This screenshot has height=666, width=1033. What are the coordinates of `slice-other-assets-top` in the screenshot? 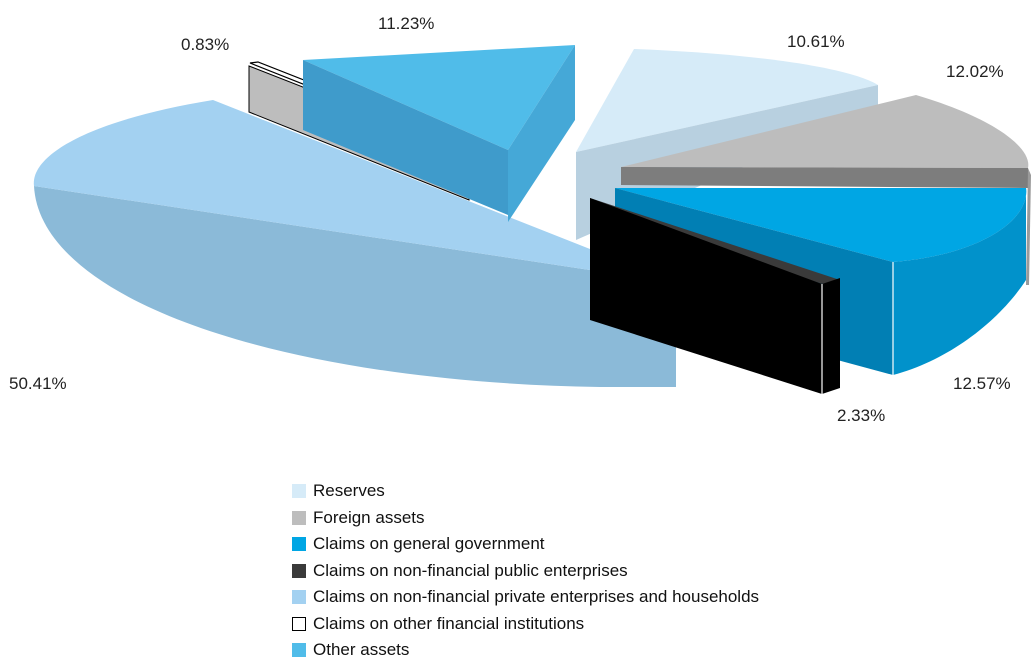 It's located at (439, 97).